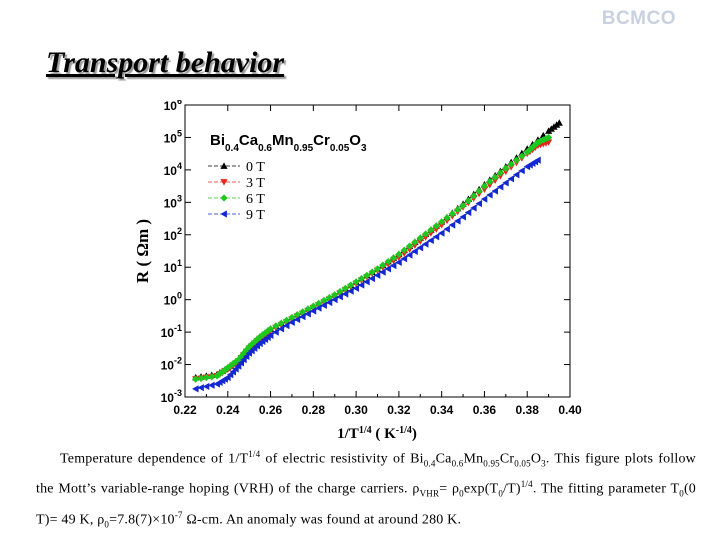  What do you see at coordinates (171, 331) in the screenshot?
I see `y-tick-label: 10⁻¹` at bounding box center [171, 331].